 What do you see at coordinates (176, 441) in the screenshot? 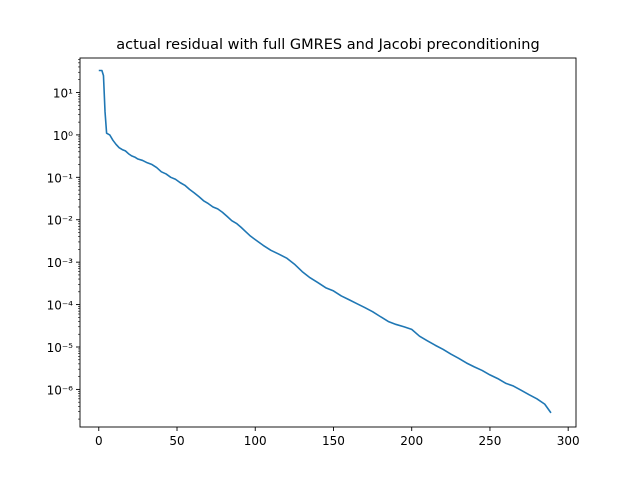
I see `x-tick-label: 50` at bounding box center [176, 441].